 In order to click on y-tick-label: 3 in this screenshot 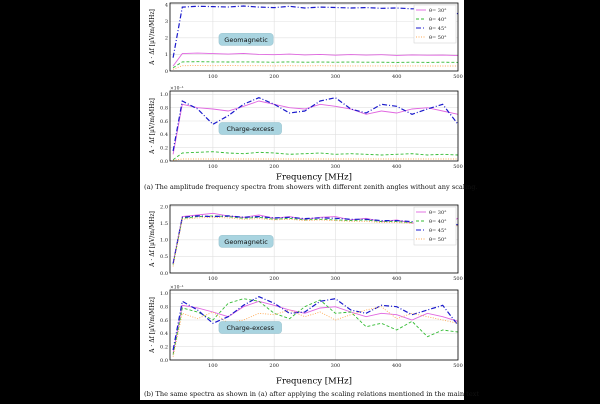, I will do `click(166, 22)`.